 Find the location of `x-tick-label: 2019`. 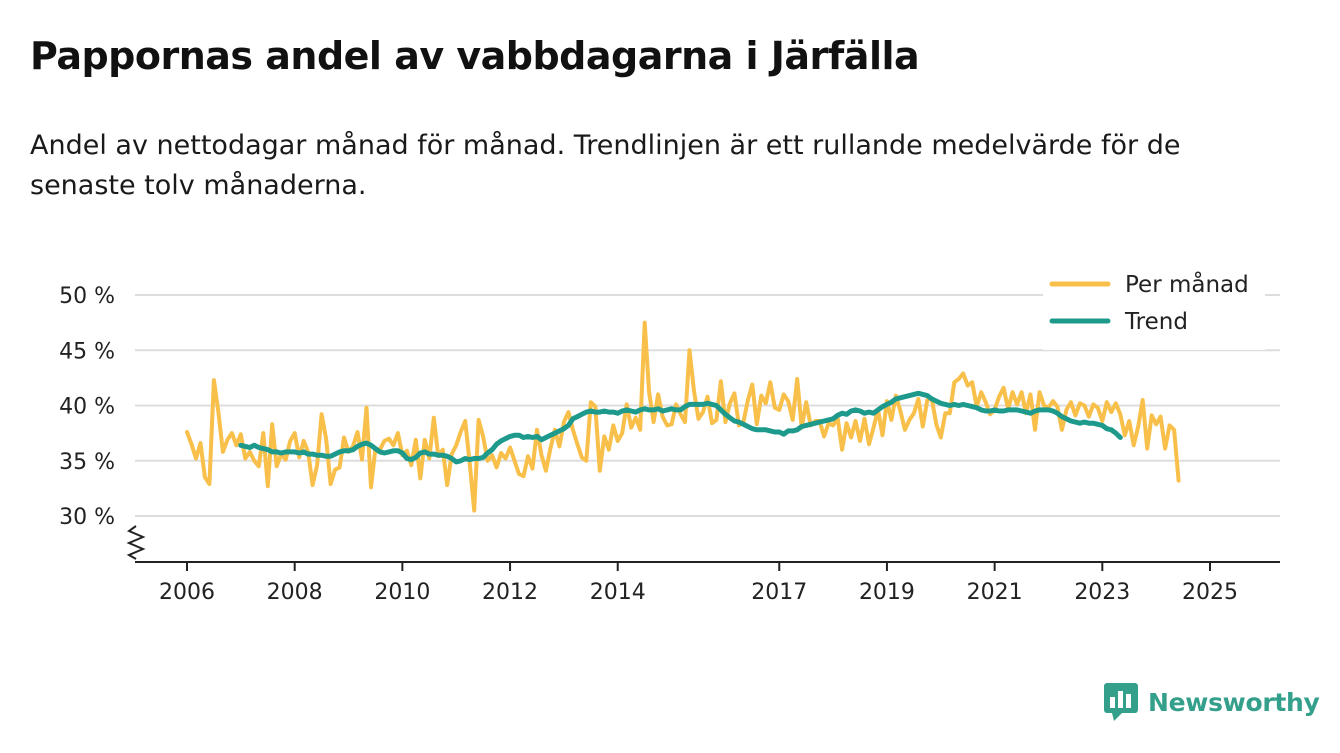

x-tick-label: 2019 is located at coordinates (887, 592).